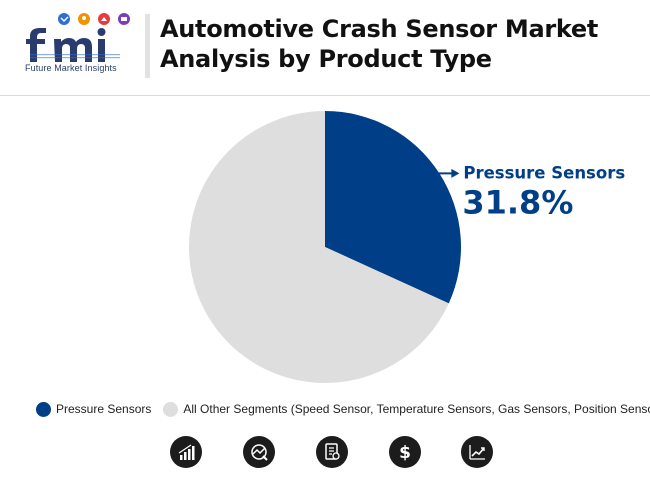  I want to click on title-line-2: Analysis by Product Type, so click(326, 59).